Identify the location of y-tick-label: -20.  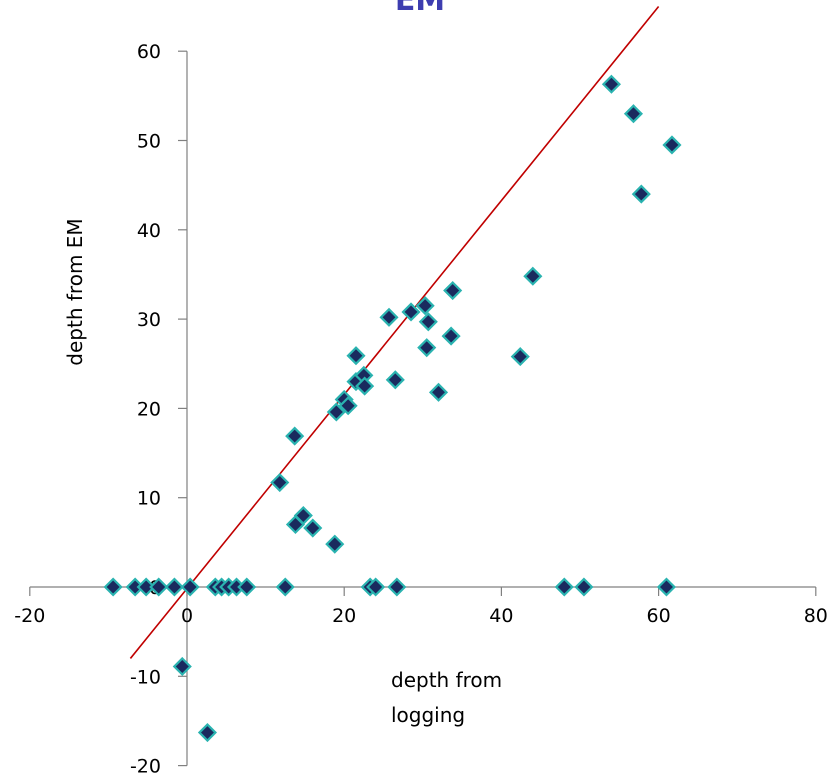
(145, 765).